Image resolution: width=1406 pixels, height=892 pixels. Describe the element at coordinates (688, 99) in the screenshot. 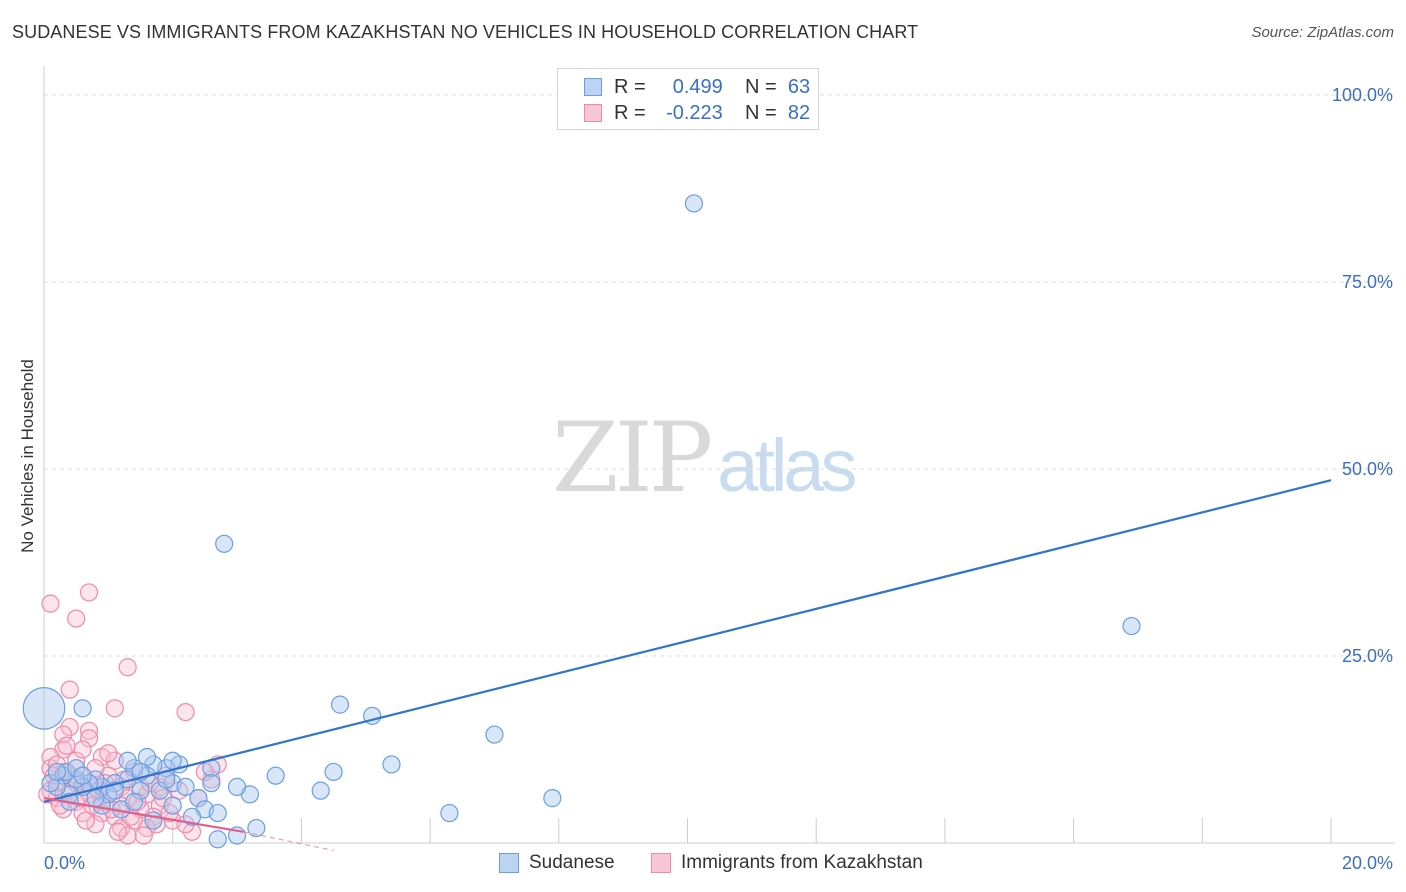

I see `correlation-legend: R = 0.499 N = 63 R = -0.223 N = 82` at that location.